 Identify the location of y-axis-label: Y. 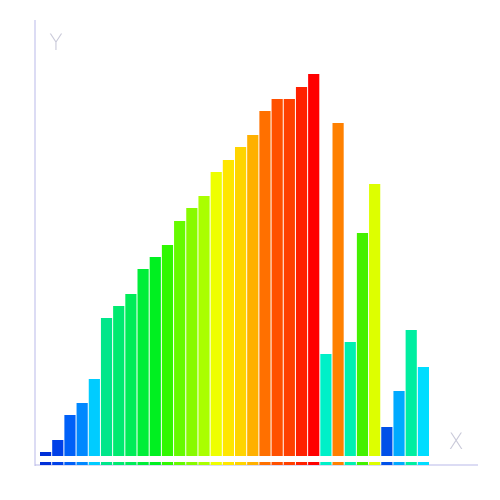
(55, 43).